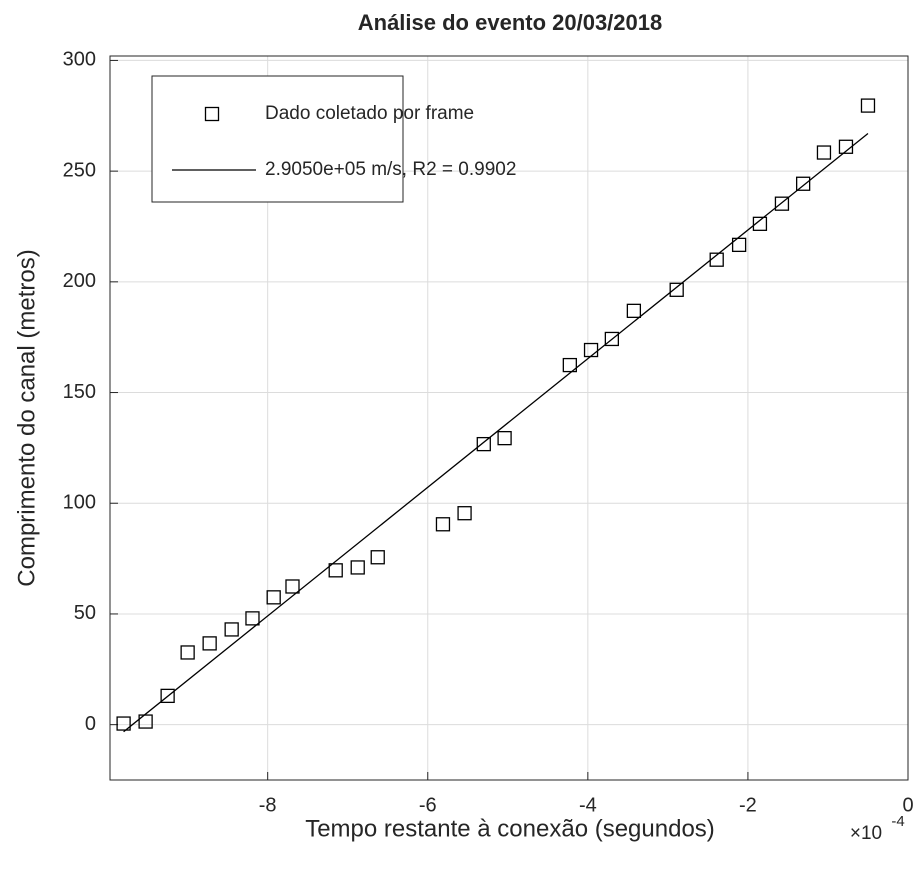 This screenshot has height=872, width=920. Describe the element at coordinates (510, 828) in the screenshot. I see `x-axis-label: Tempo restante à conexão (segundos)` at that location.